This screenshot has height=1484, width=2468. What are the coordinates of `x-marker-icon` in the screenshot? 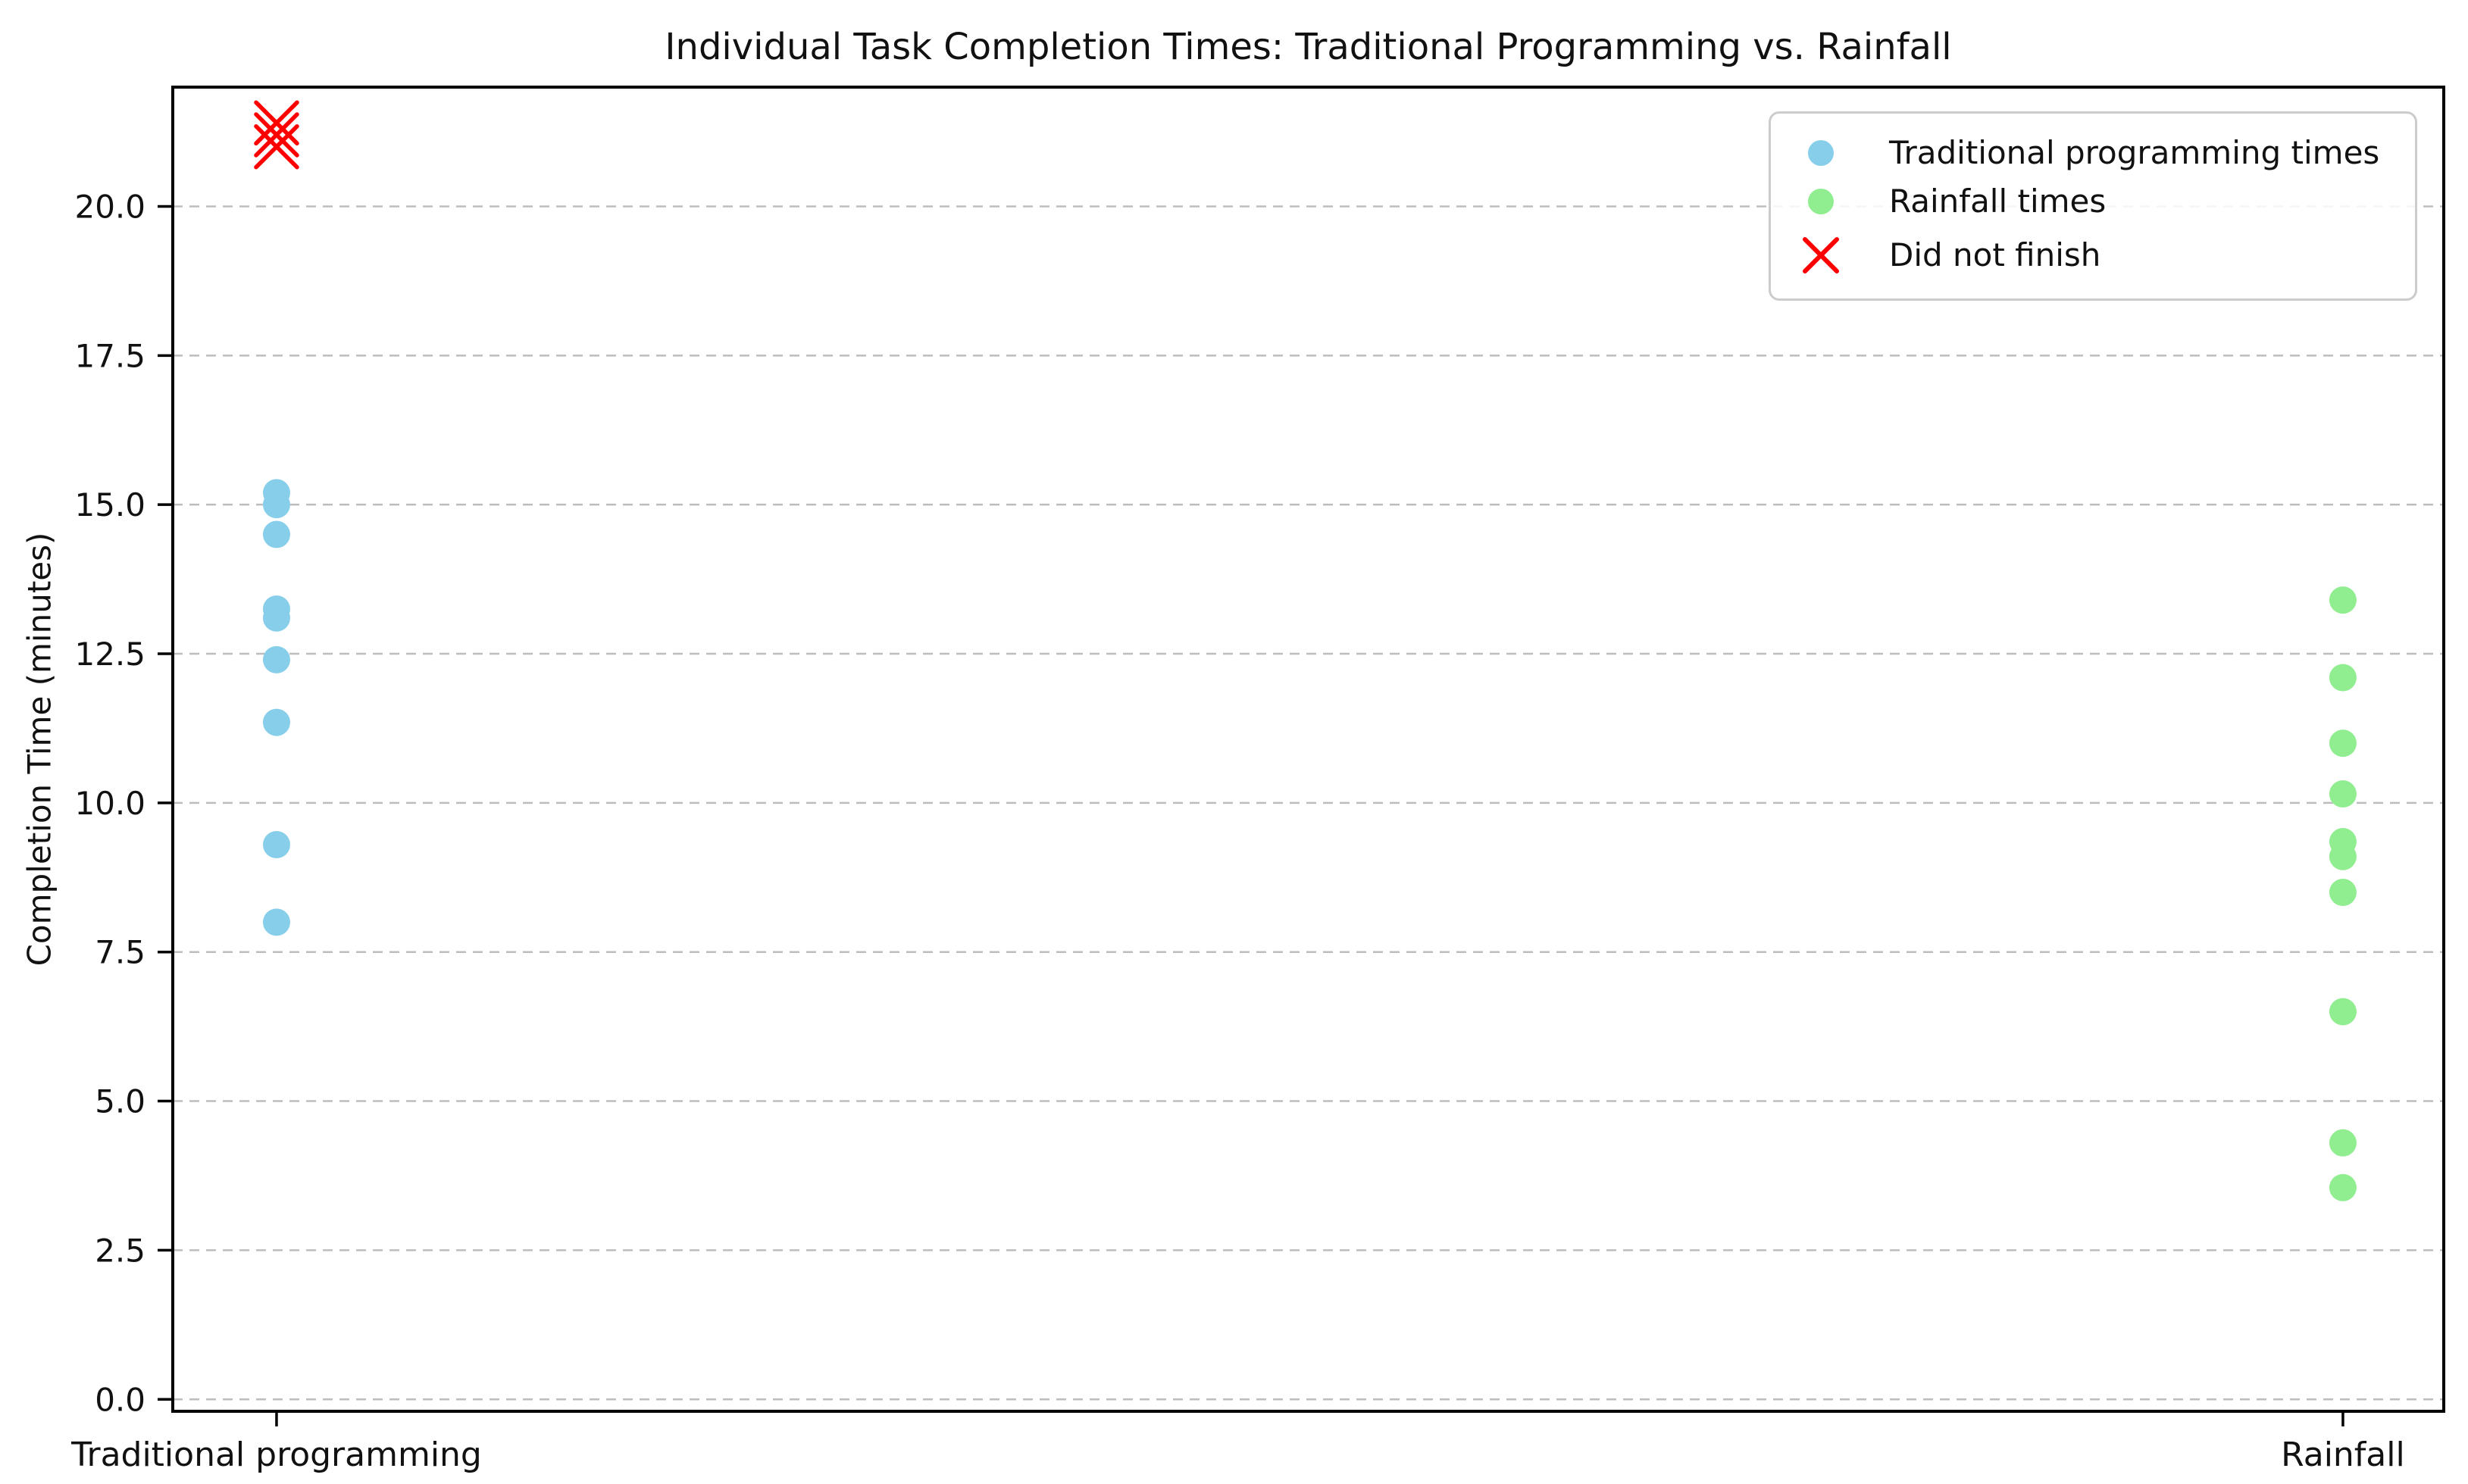 It's located at (1821, 255).